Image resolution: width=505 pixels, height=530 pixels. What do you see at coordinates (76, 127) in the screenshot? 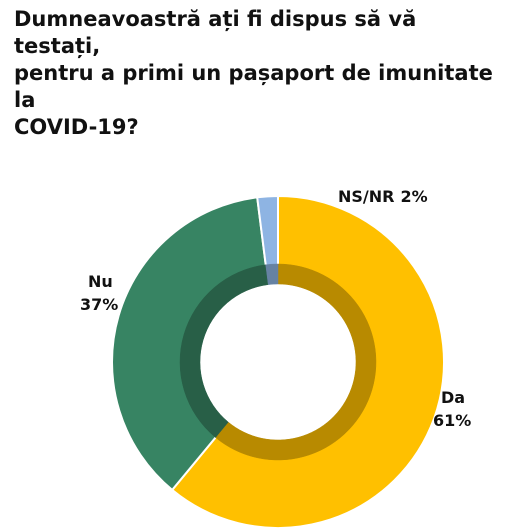
I see `chart-title-line-3: COVID-19?` at bounding box center [76, 127].